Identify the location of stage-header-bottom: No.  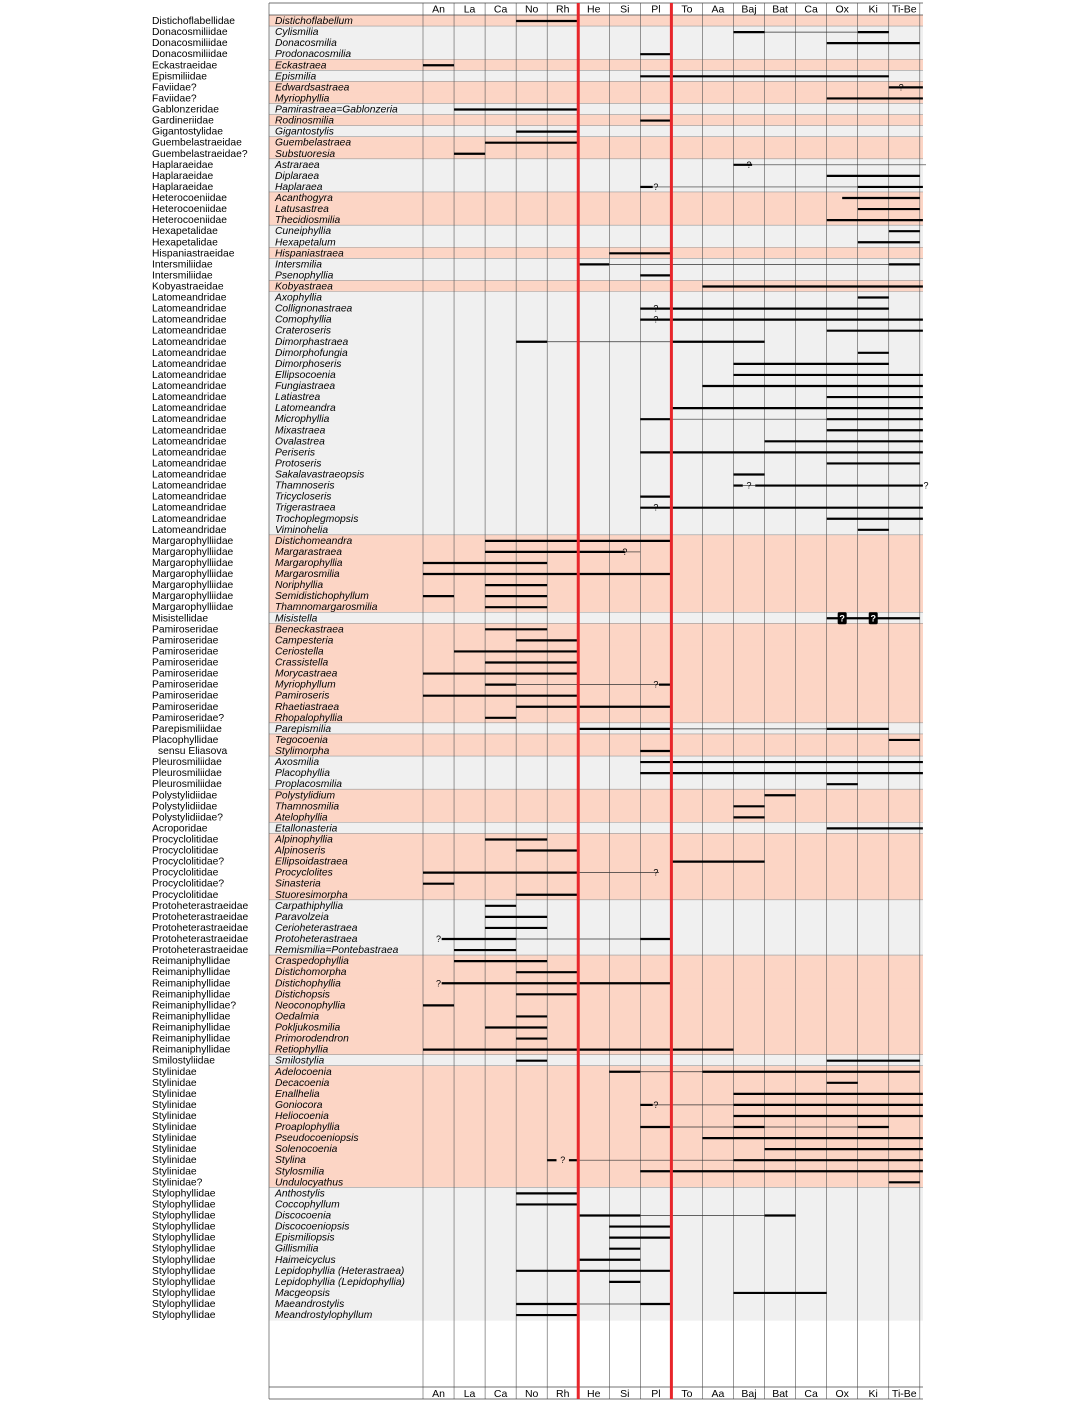
(532, 1394).